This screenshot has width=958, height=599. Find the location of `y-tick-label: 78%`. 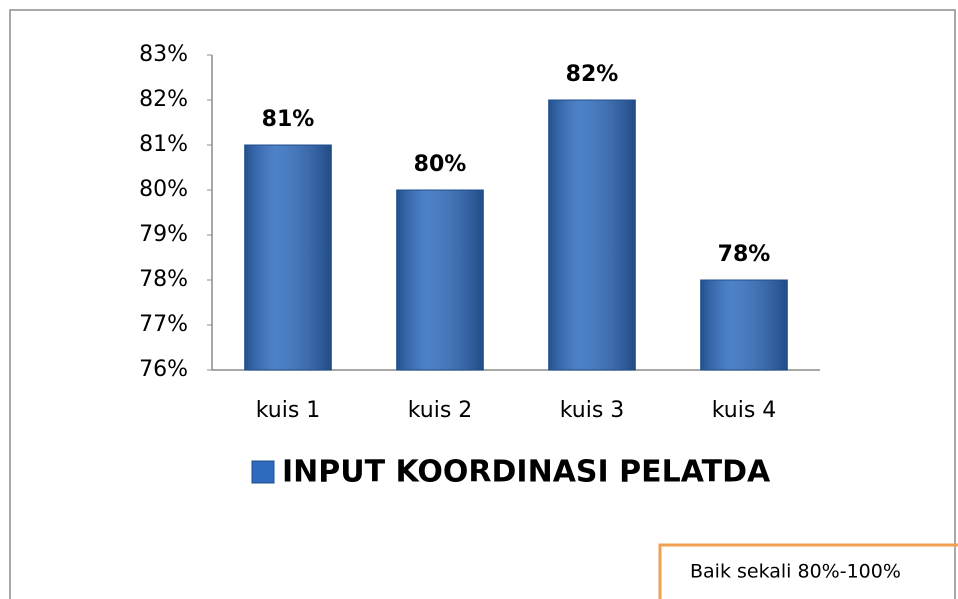

y-tick-label: 78% is located at coordinates (163, 279).